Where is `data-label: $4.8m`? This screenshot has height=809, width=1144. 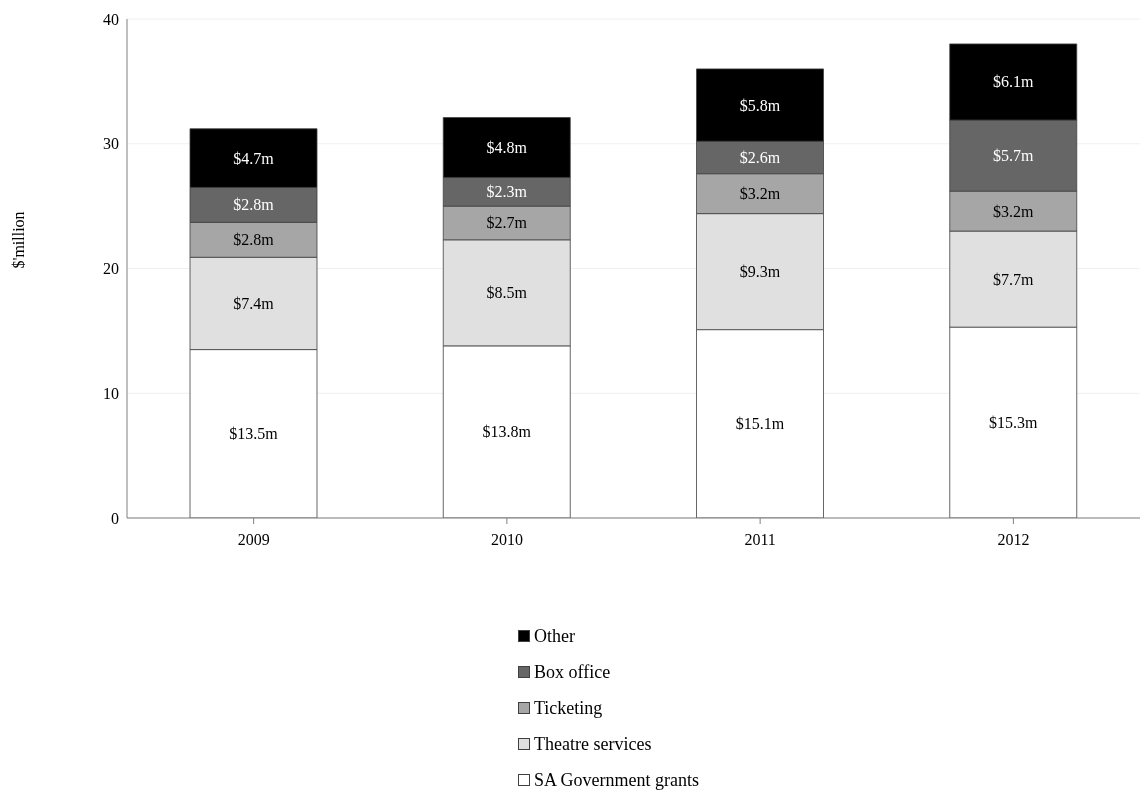 data-label: $4.8m is located at coordinates (507, 147).